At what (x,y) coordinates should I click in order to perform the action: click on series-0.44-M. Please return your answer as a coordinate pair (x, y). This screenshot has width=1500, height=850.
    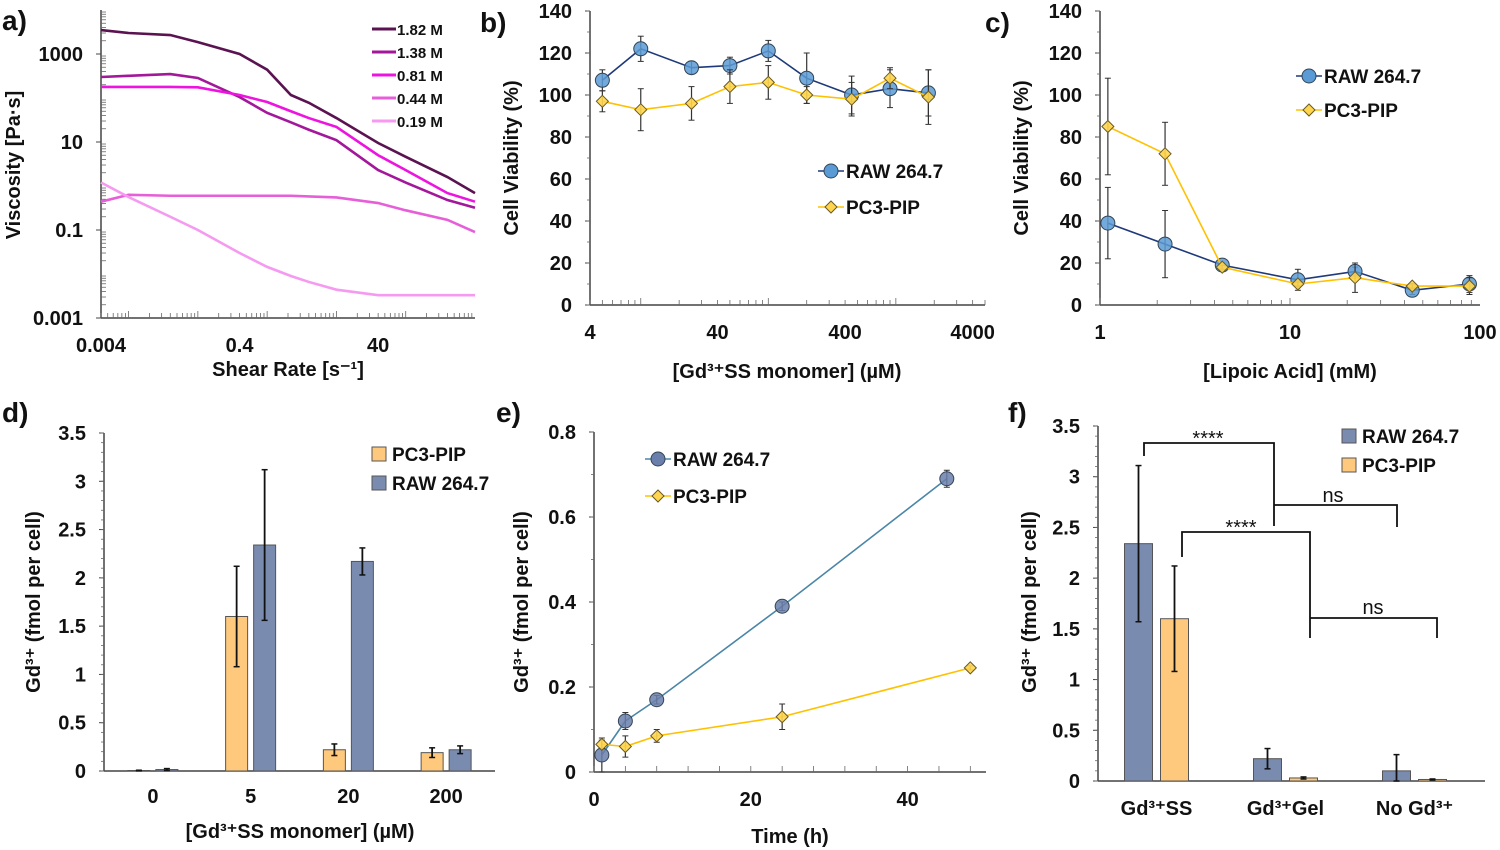
    Looking at the image, I should click on (288, 213).